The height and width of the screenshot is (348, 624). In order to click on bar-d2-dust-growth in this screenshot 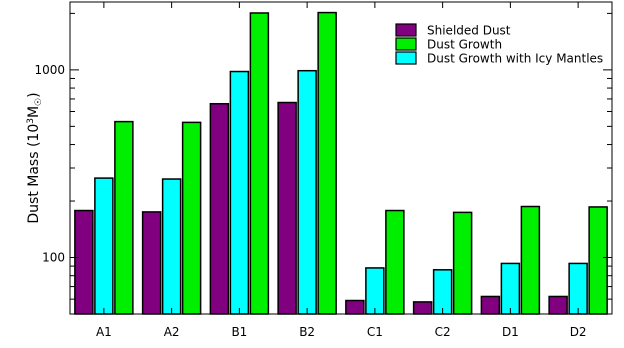, I will do `click(598, 260)`.